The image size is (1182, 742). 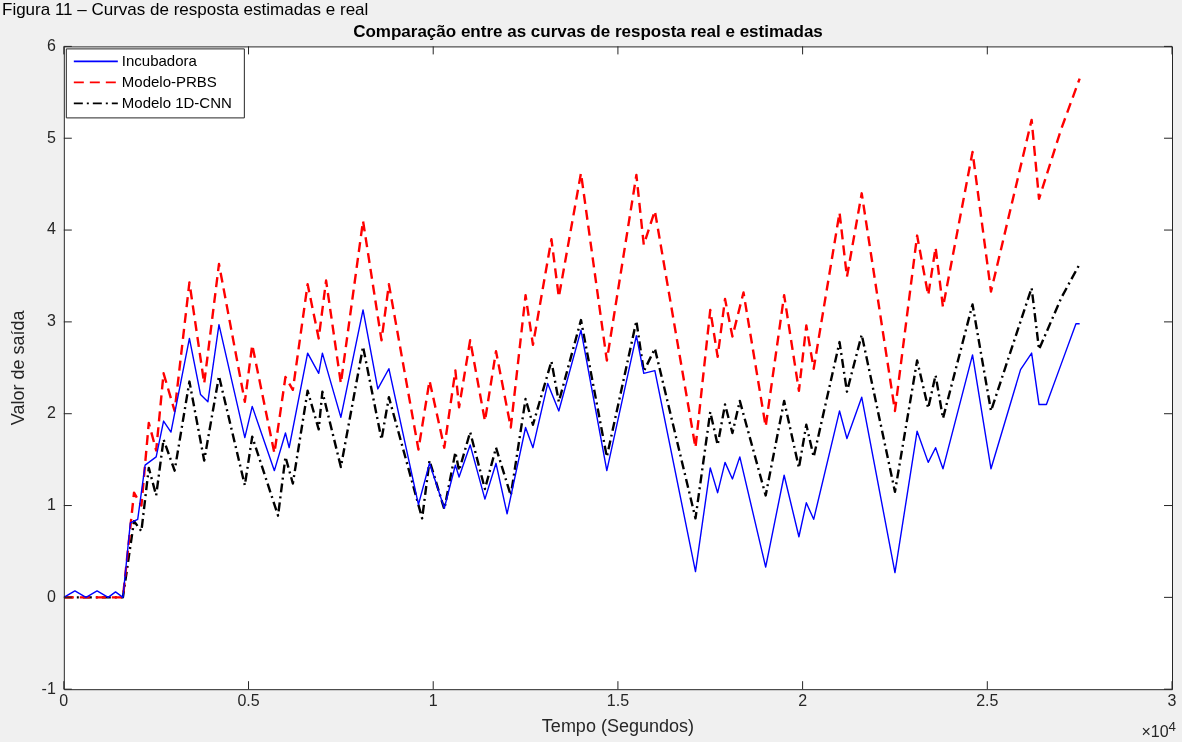 I want to click on y-tick-label: 1, so click(x=51, y=504).